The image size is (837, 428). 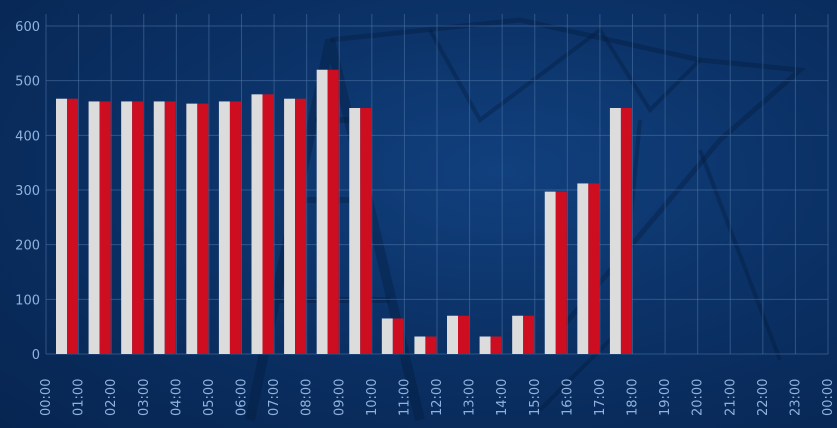 What do you see at coordinates (795, 397) in the screenshot?
I see `x-tick-label: 23:00` at bounding box center [795, 397].